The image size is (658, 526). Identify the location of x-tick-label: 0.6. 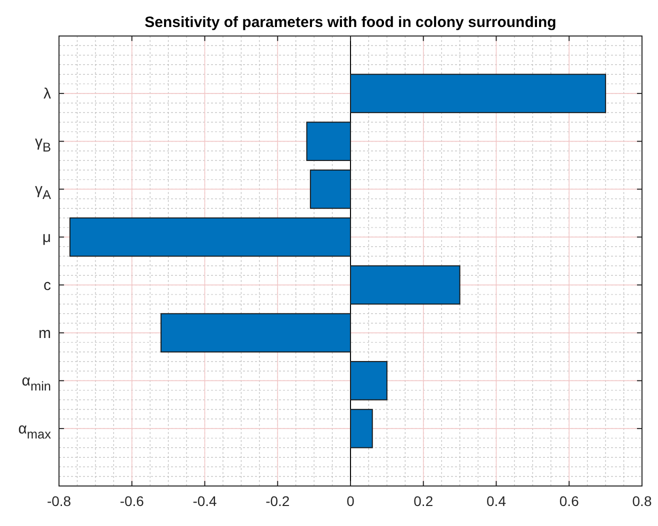
(569, 501).